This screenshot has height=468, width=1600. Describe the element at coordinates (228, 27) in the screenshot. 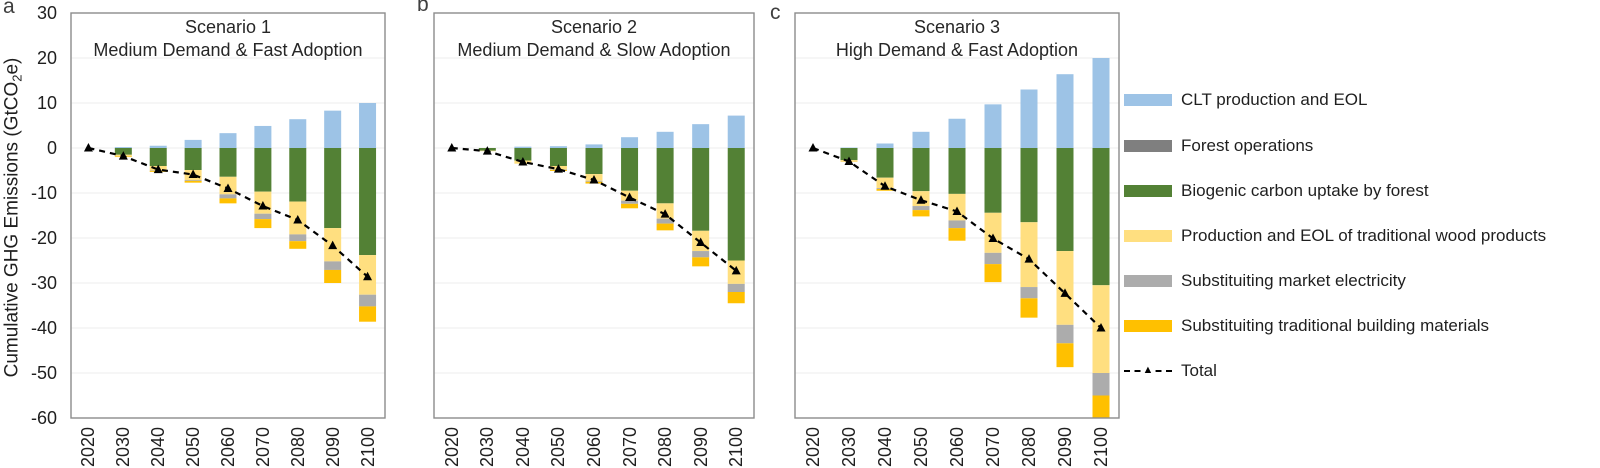

I see `panel-title-a-line1: Scenario 1` at that location.